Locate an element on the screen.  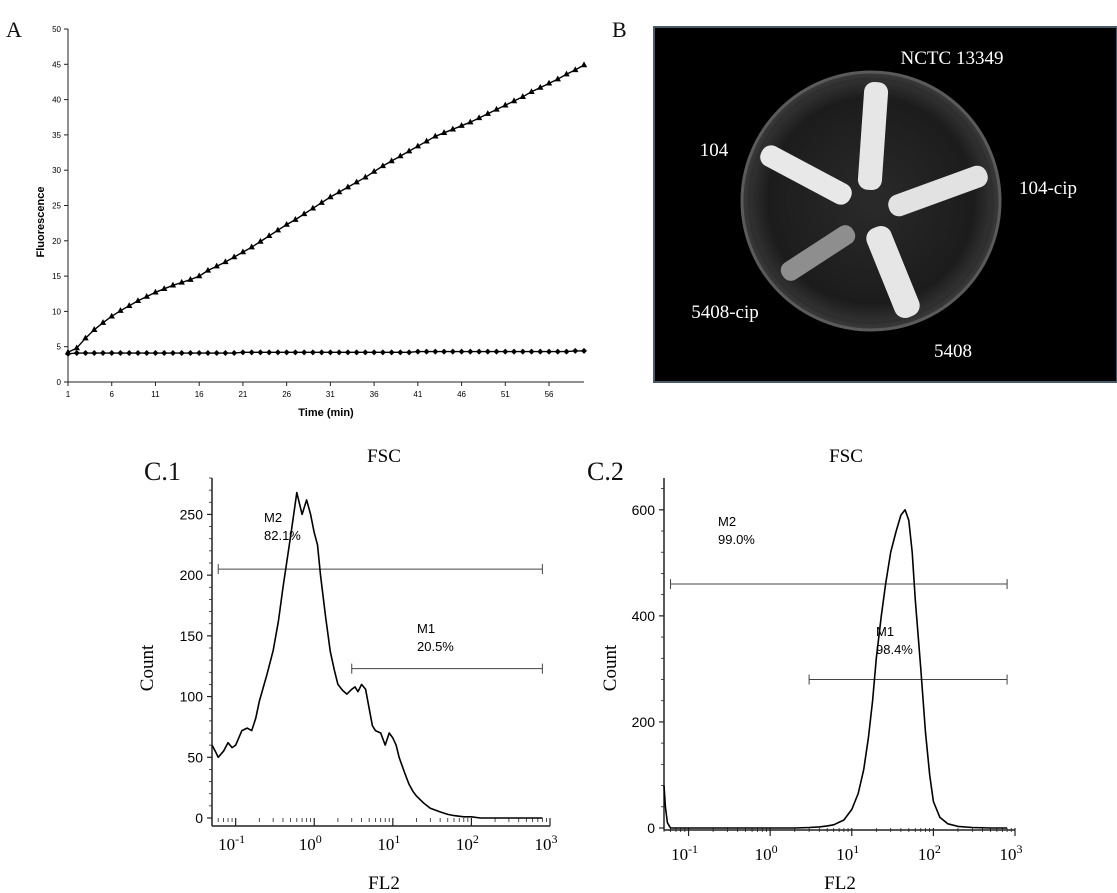
chart-a-ytick-label: 15 is located at coordinates (56, 276).